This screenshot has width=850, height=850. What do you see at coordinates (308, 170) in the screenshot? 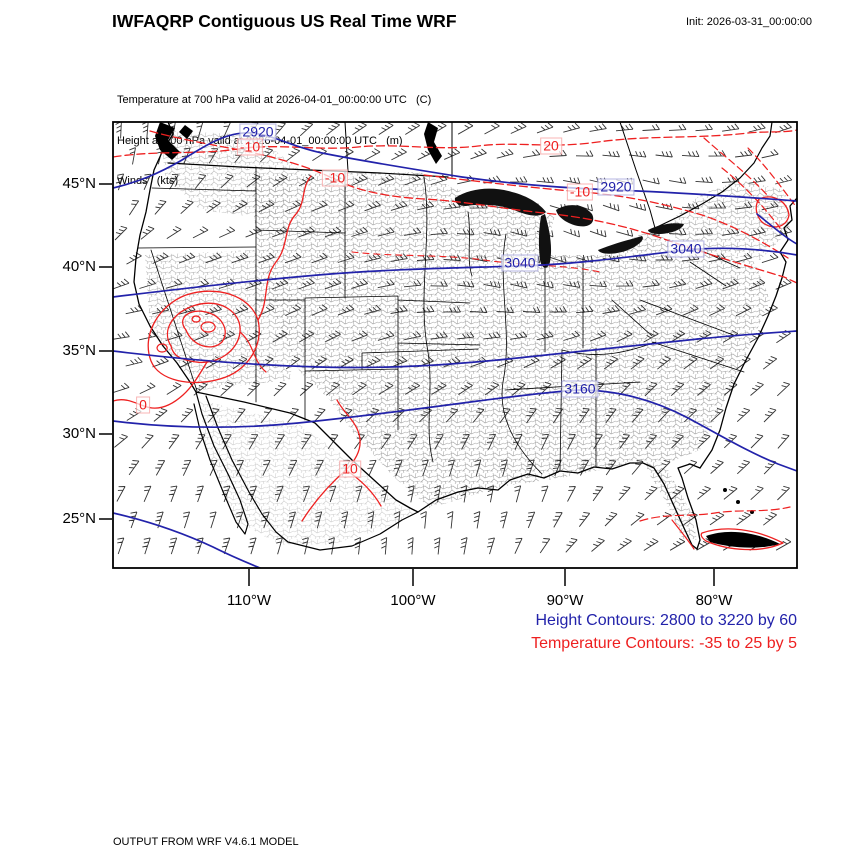
I see `us-canada-border` at bounding box center [308, 170].